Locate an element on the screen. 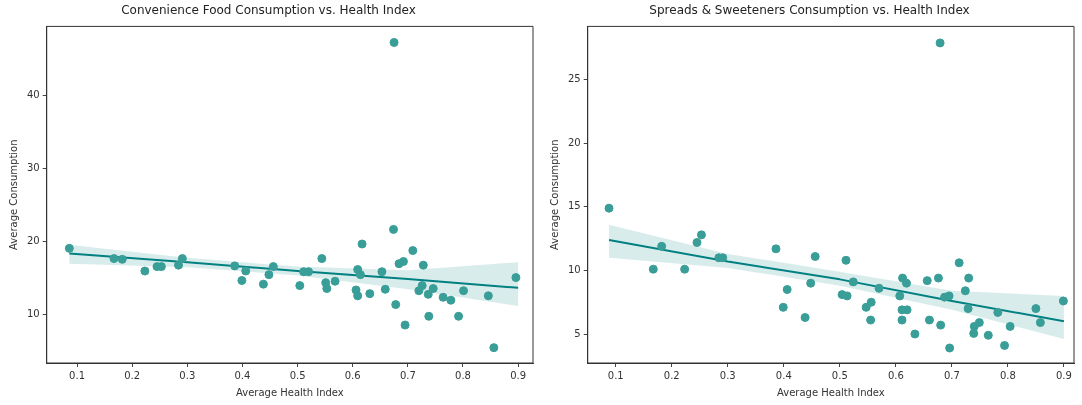 Image resolution: width=1082 pixels, height=405 pixels. y-tick-label: 5 is located at coordinates (577, 333).